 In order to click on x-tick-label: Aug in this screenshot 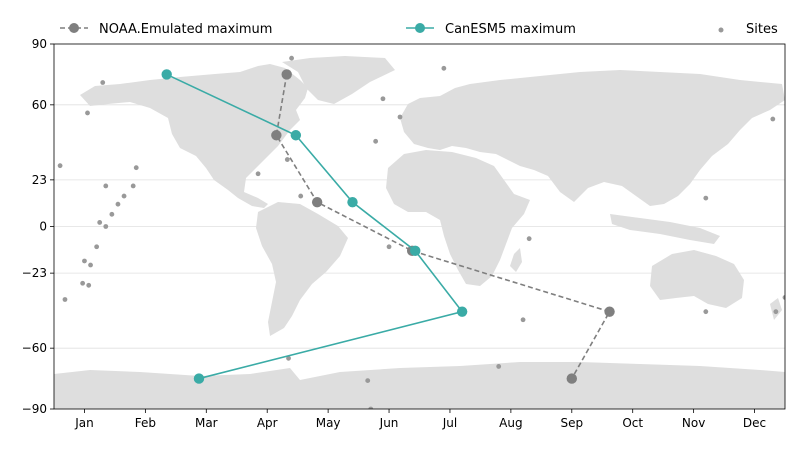, I will do `click(510, 423)`.